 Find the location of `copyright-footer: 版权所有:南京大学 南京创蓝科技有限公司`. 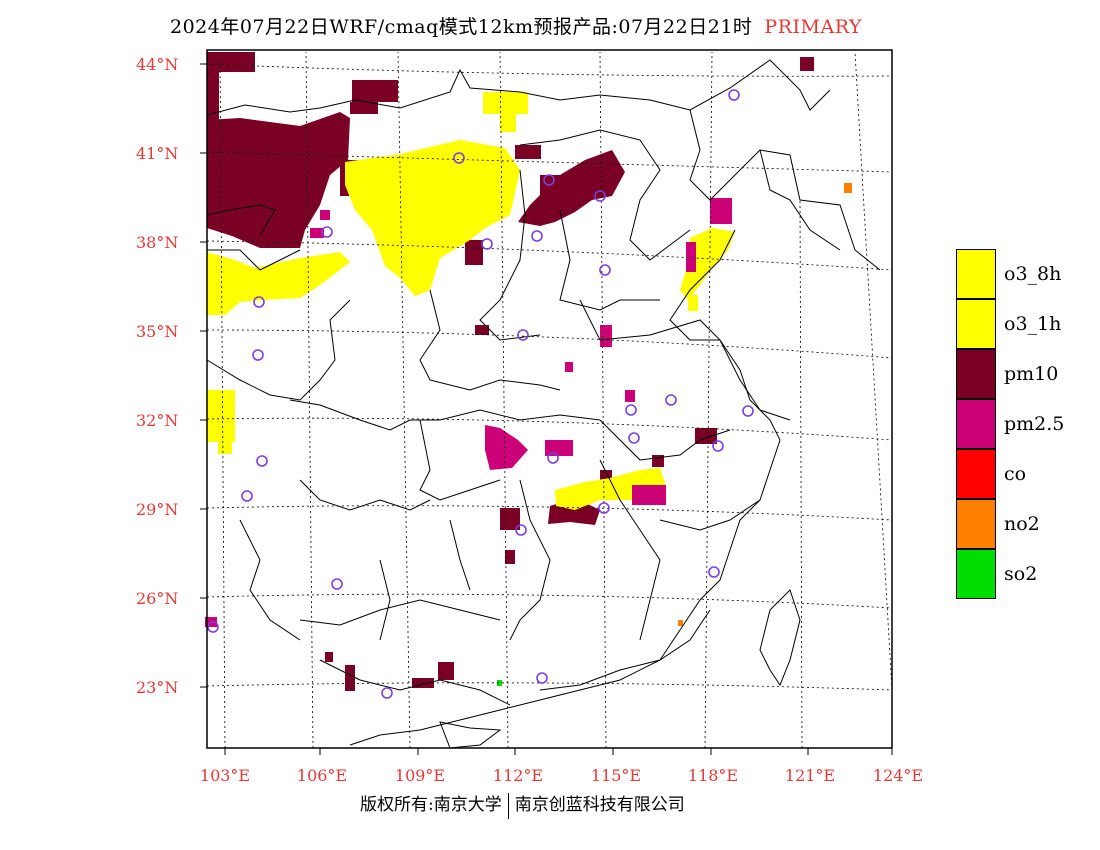

copyright-footer: 版权所有:南京大学 南京创蓝科技有限公司 is located at coordinates (522, 804).